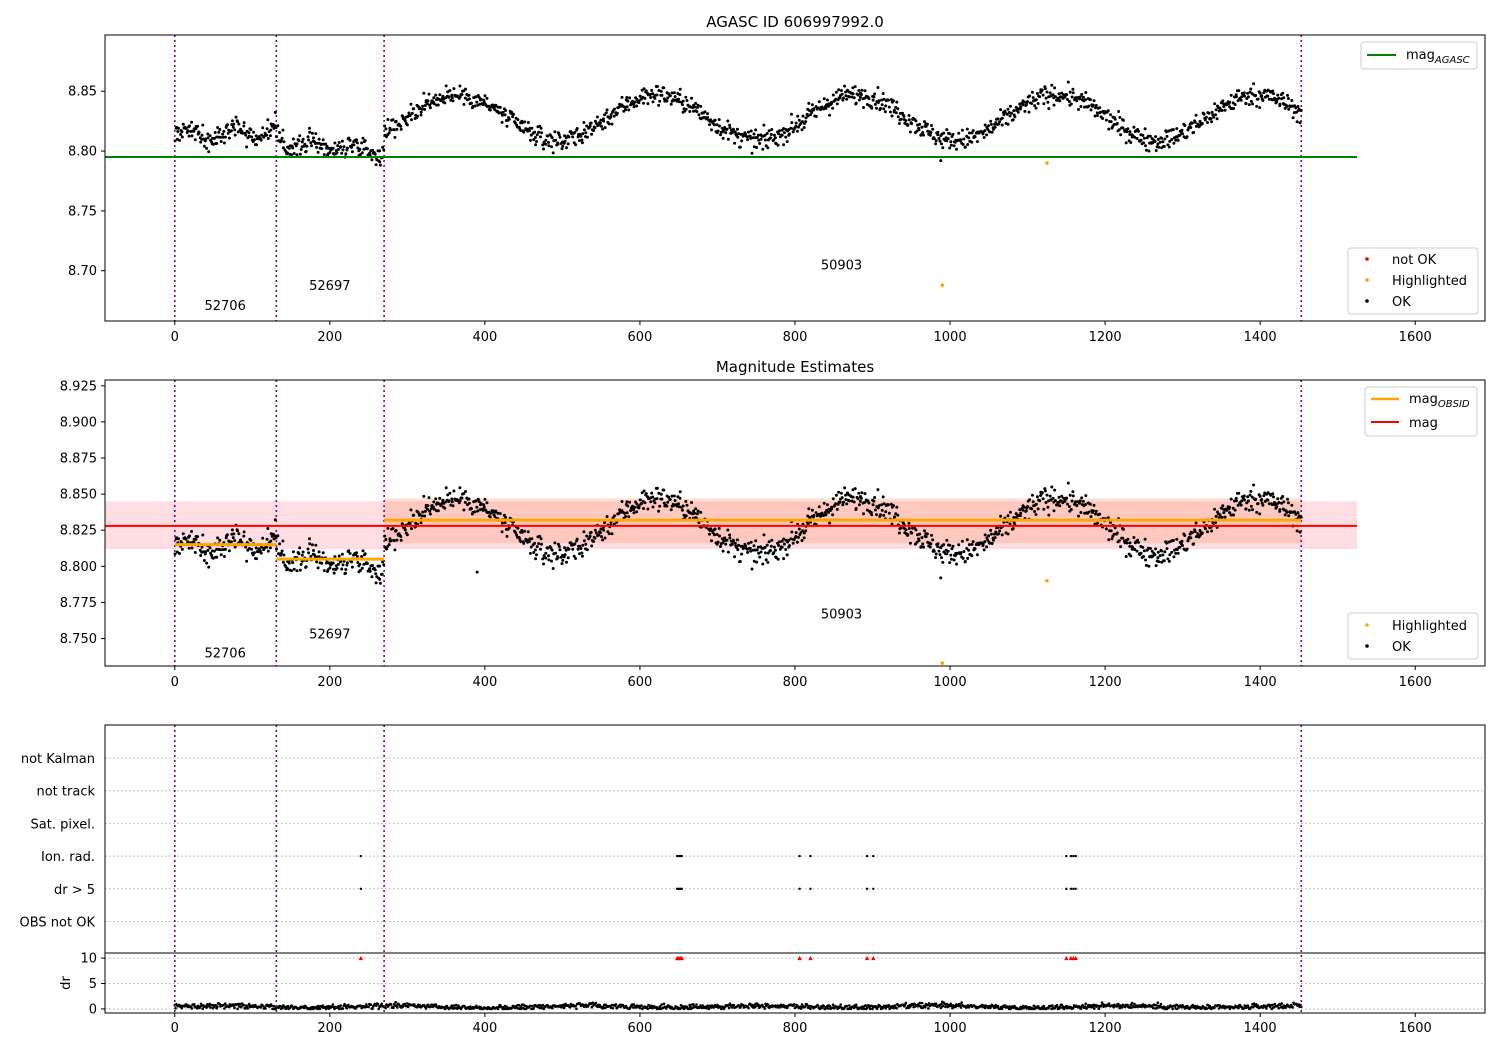 The image size is (1500, 1050). I want to click on x-tick-label: 200, so click(329, 1028).